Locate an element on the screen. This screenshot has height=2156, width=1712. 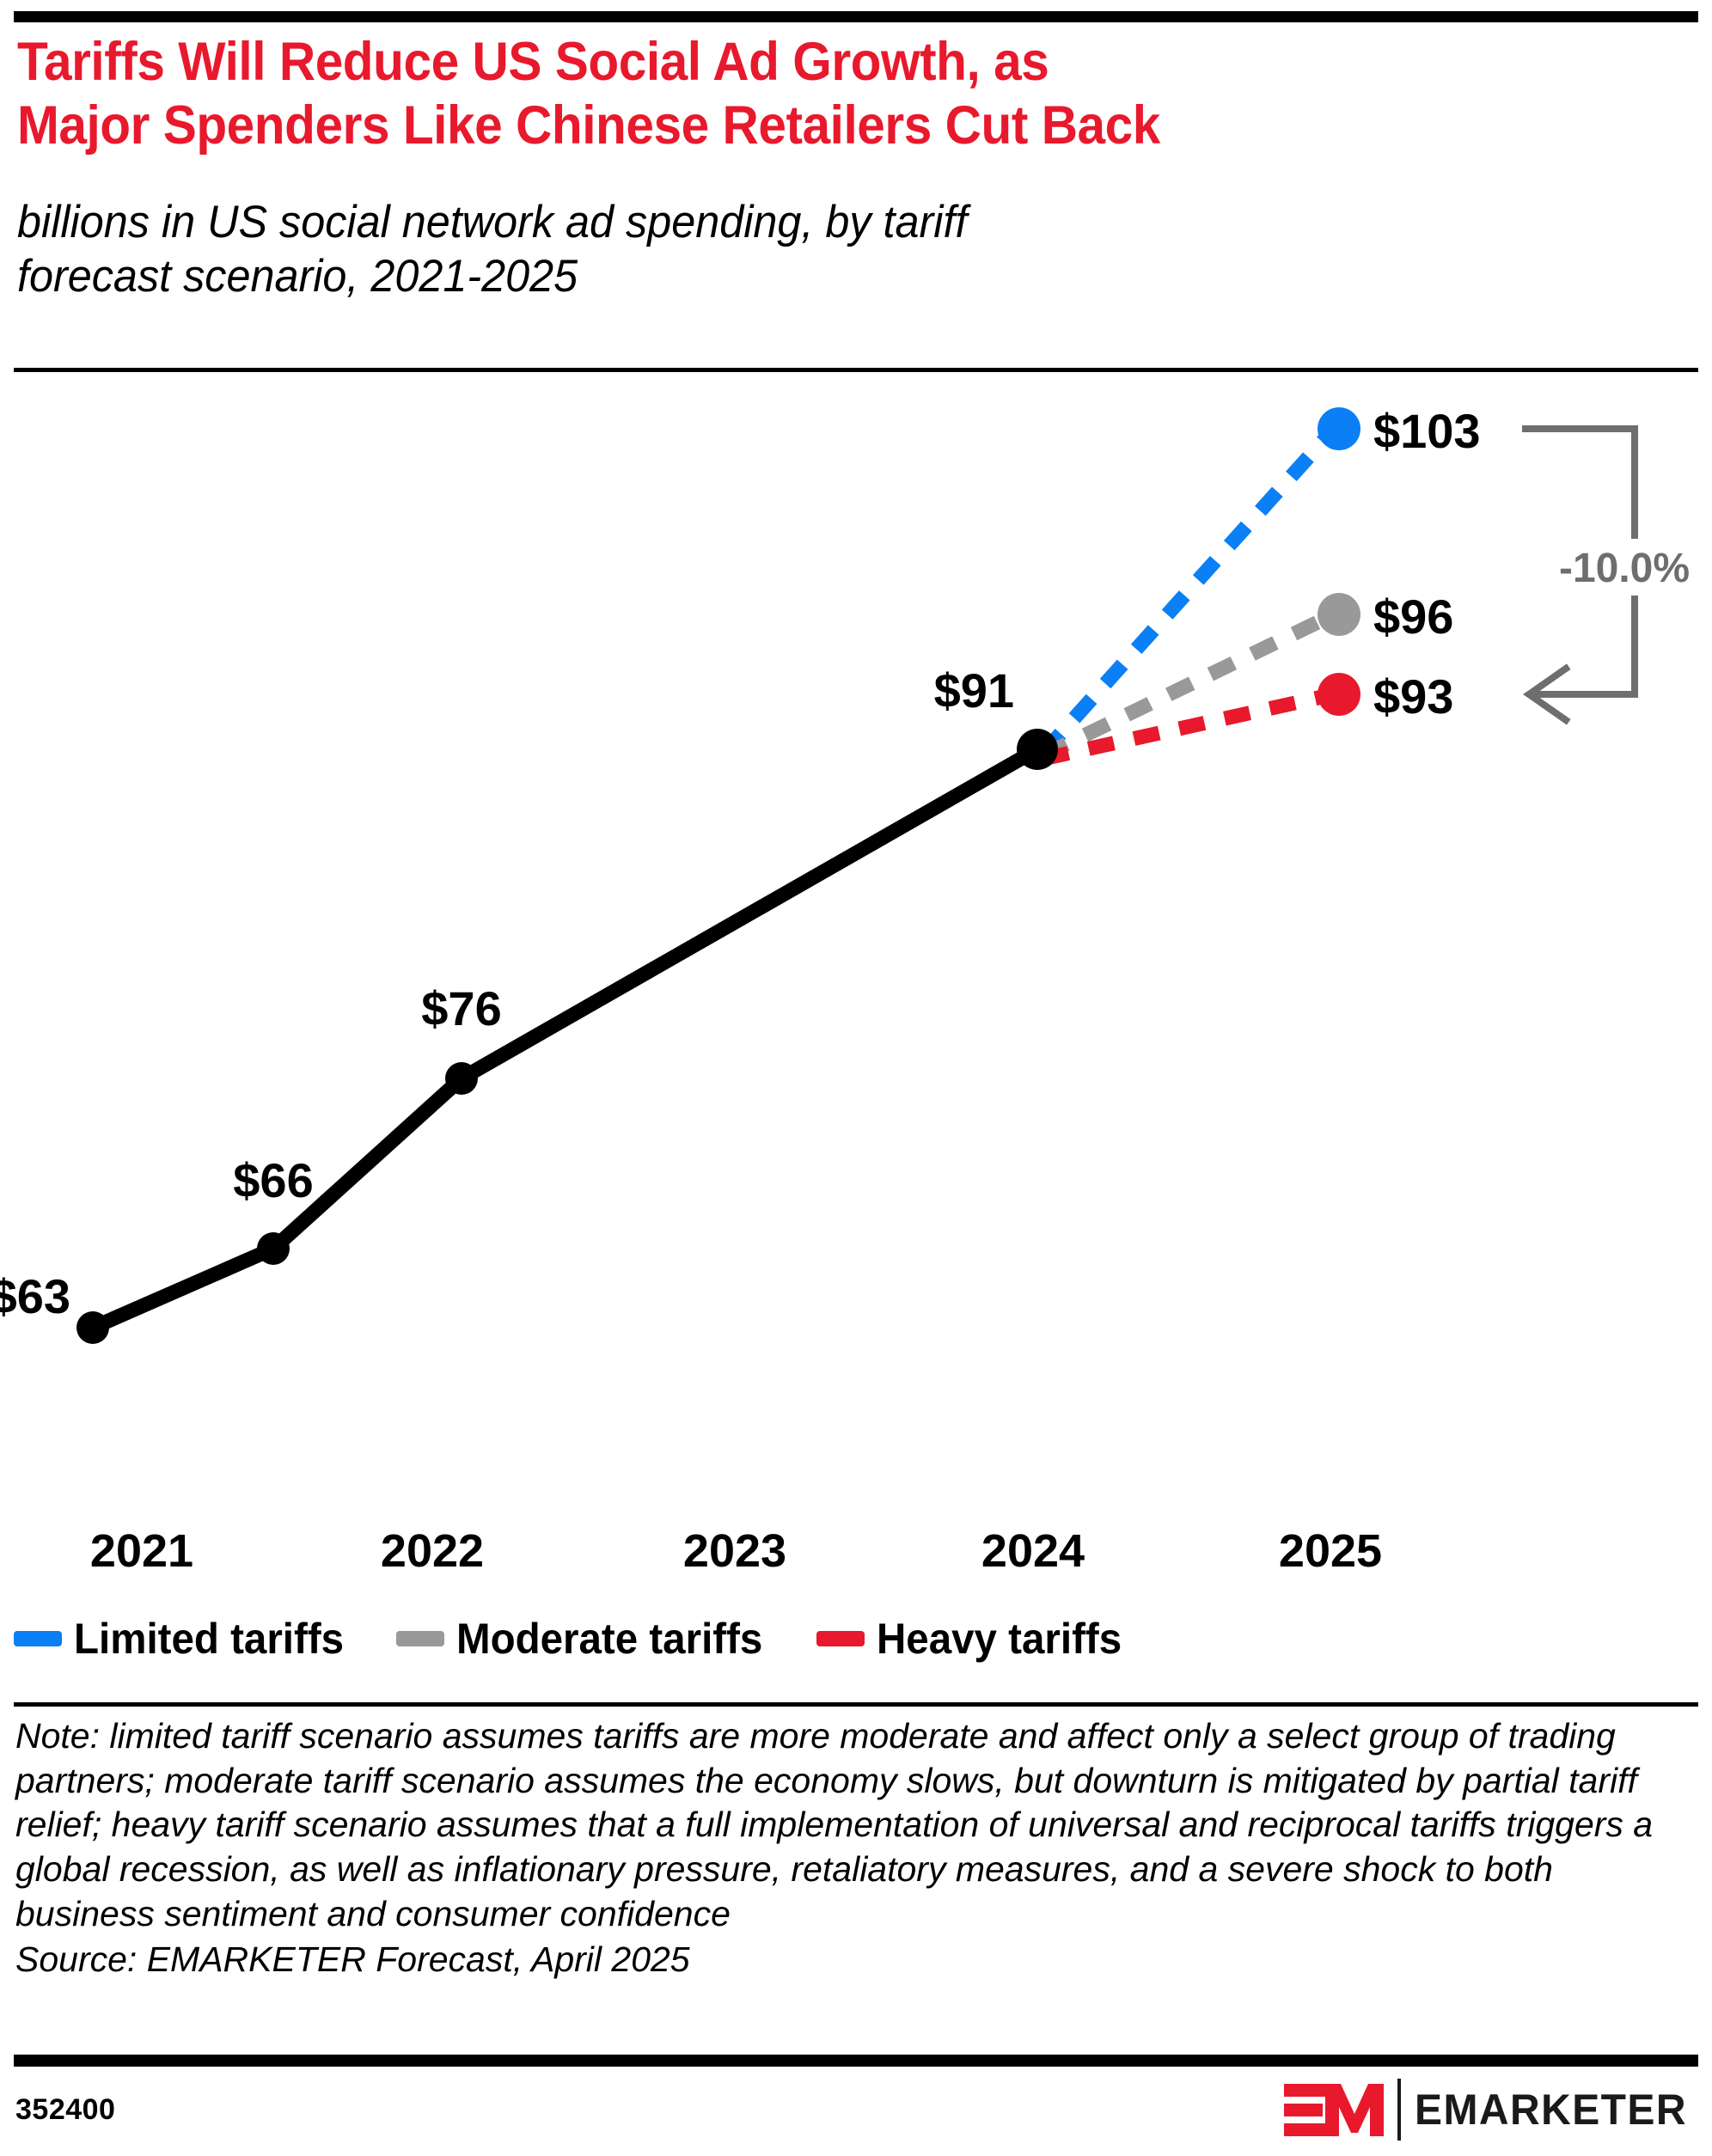
source-text: Source: EMARKETER Forecast, April 2025 is located at coordinates (352, 1959).